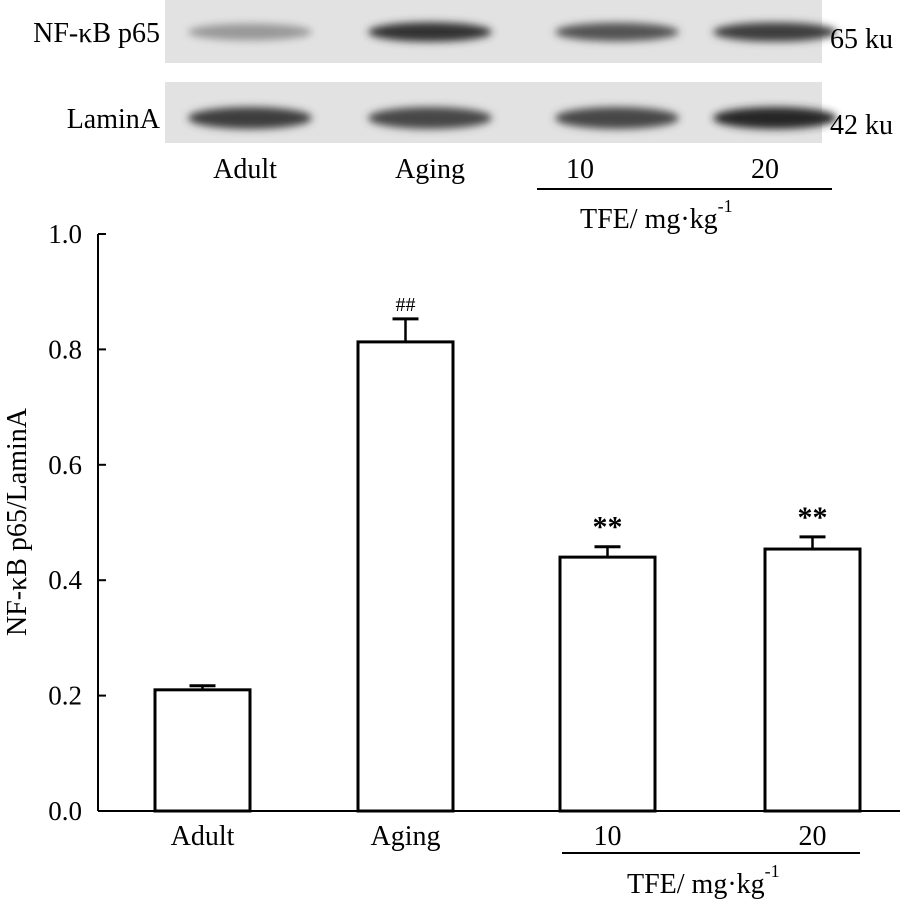 This screenshot has height=911, width=921. What do you see at coordinates (96, 33) in the screenshot?
I see `blot-row-label: NF-κB p65` at bounding box center [96, 33].